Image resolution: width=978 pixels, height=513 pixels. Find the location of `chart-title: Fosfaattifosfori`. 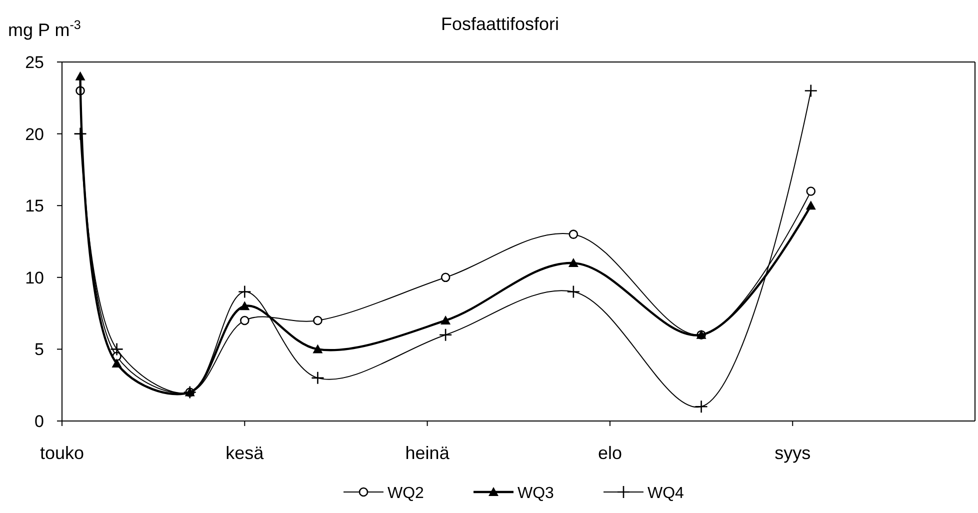

chart-title: Fosfaattifosfori is located at coordinates (500, 24).